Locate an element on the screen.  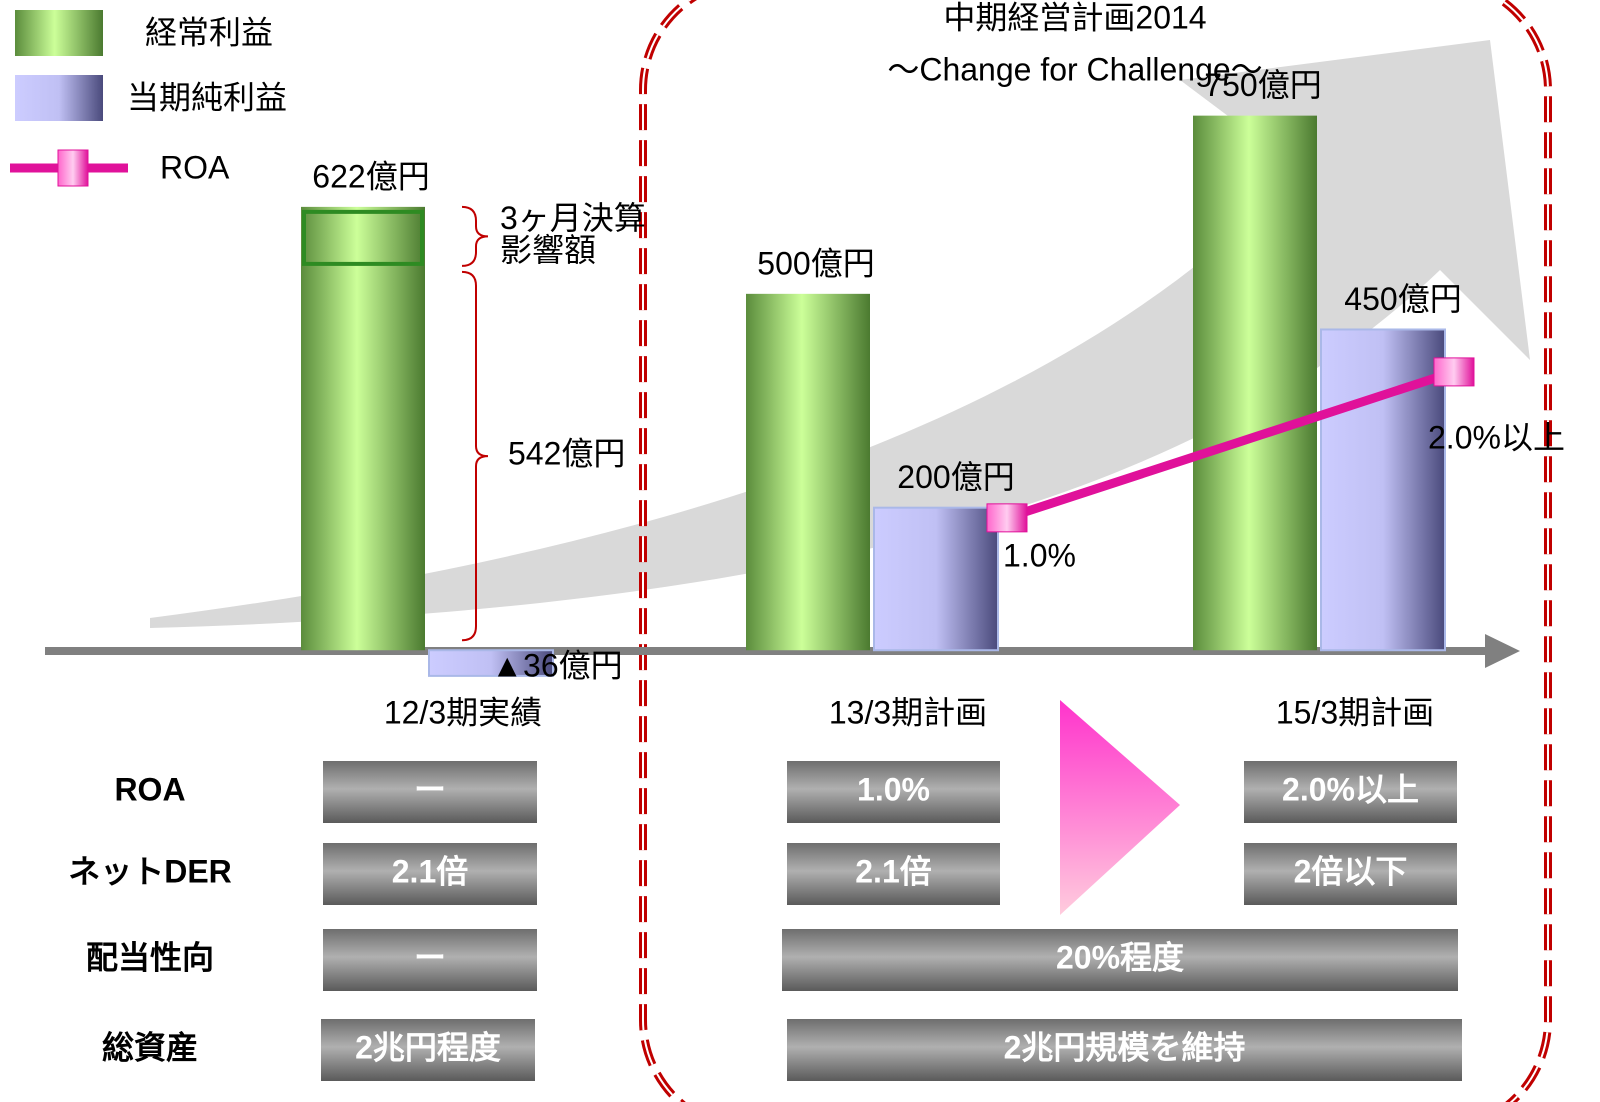
cell-text: 2兆円程度 is located at coordinates (428, 1047).